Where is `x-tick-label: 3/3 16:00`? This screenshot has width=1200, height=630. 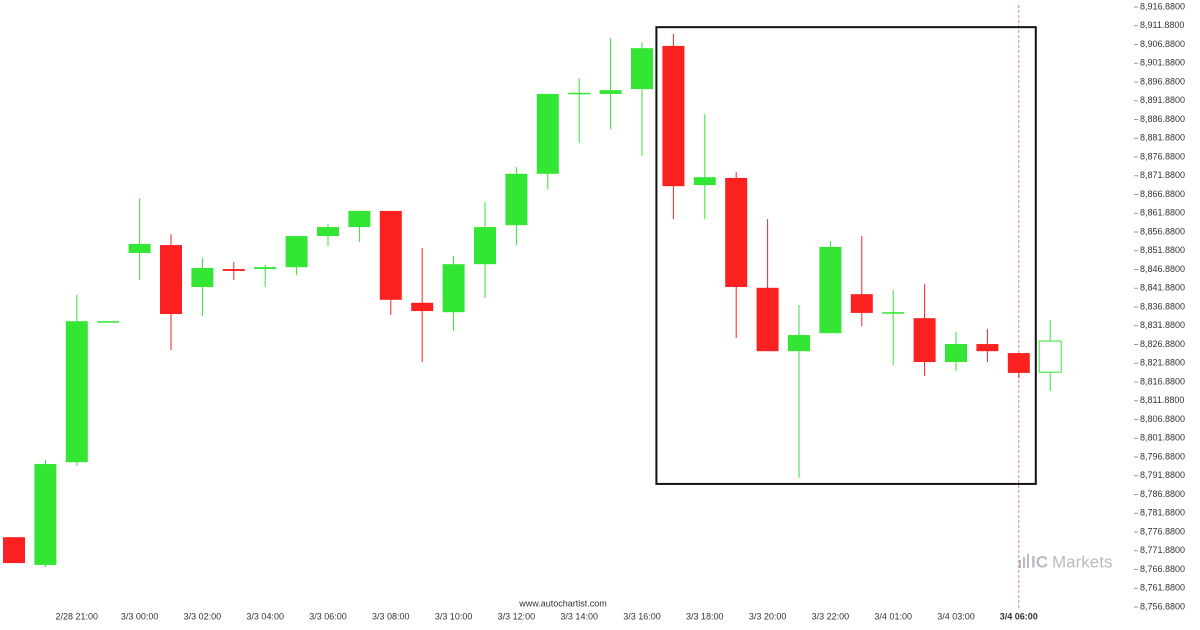
x-tick-label: 3/3 16:00 is located at coordinates (642, 616).